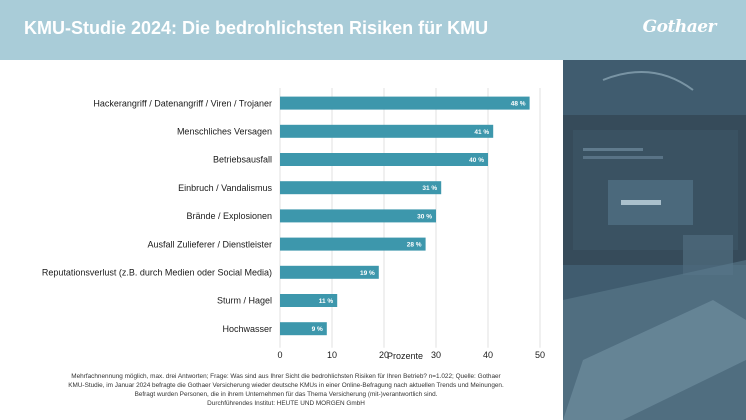  Describe the element at coordinates (414, 245) in the screenshot. I see `bar-value-label: 28 %` at that location.